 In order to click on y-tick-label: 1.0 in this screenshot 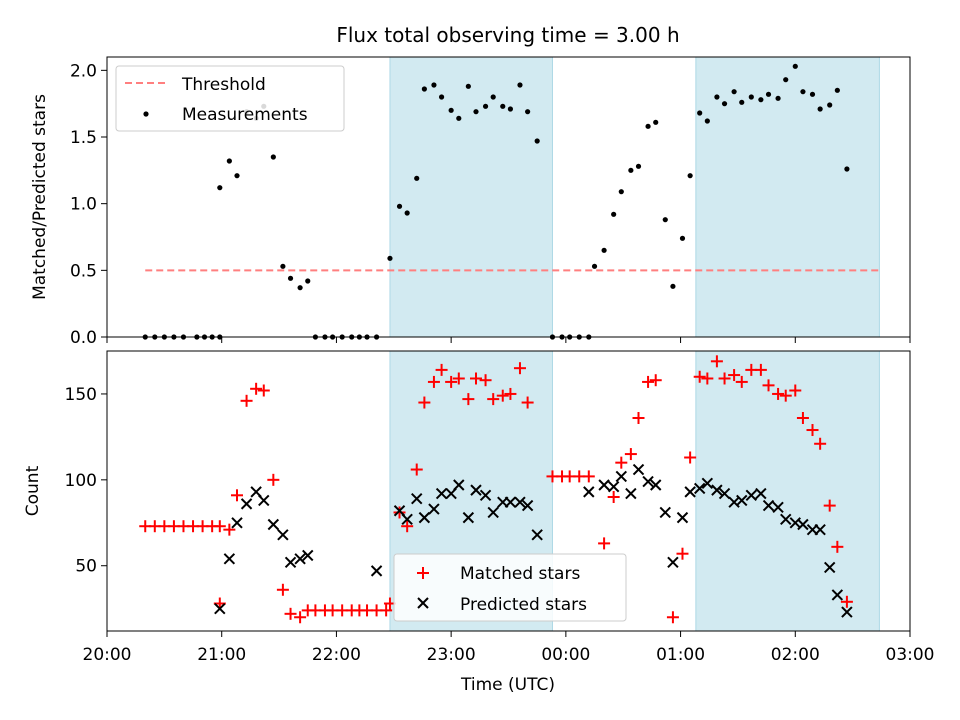, I will do `click(83, 205)`.